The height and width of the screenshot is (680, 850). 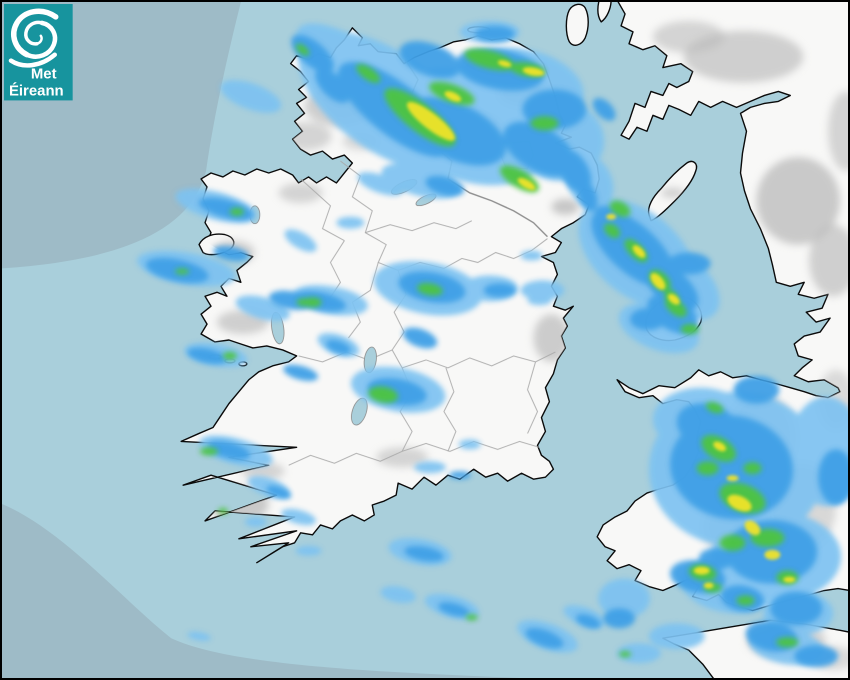 I want to click on cyclone-swirl-icon, so click(x=33, y=38).